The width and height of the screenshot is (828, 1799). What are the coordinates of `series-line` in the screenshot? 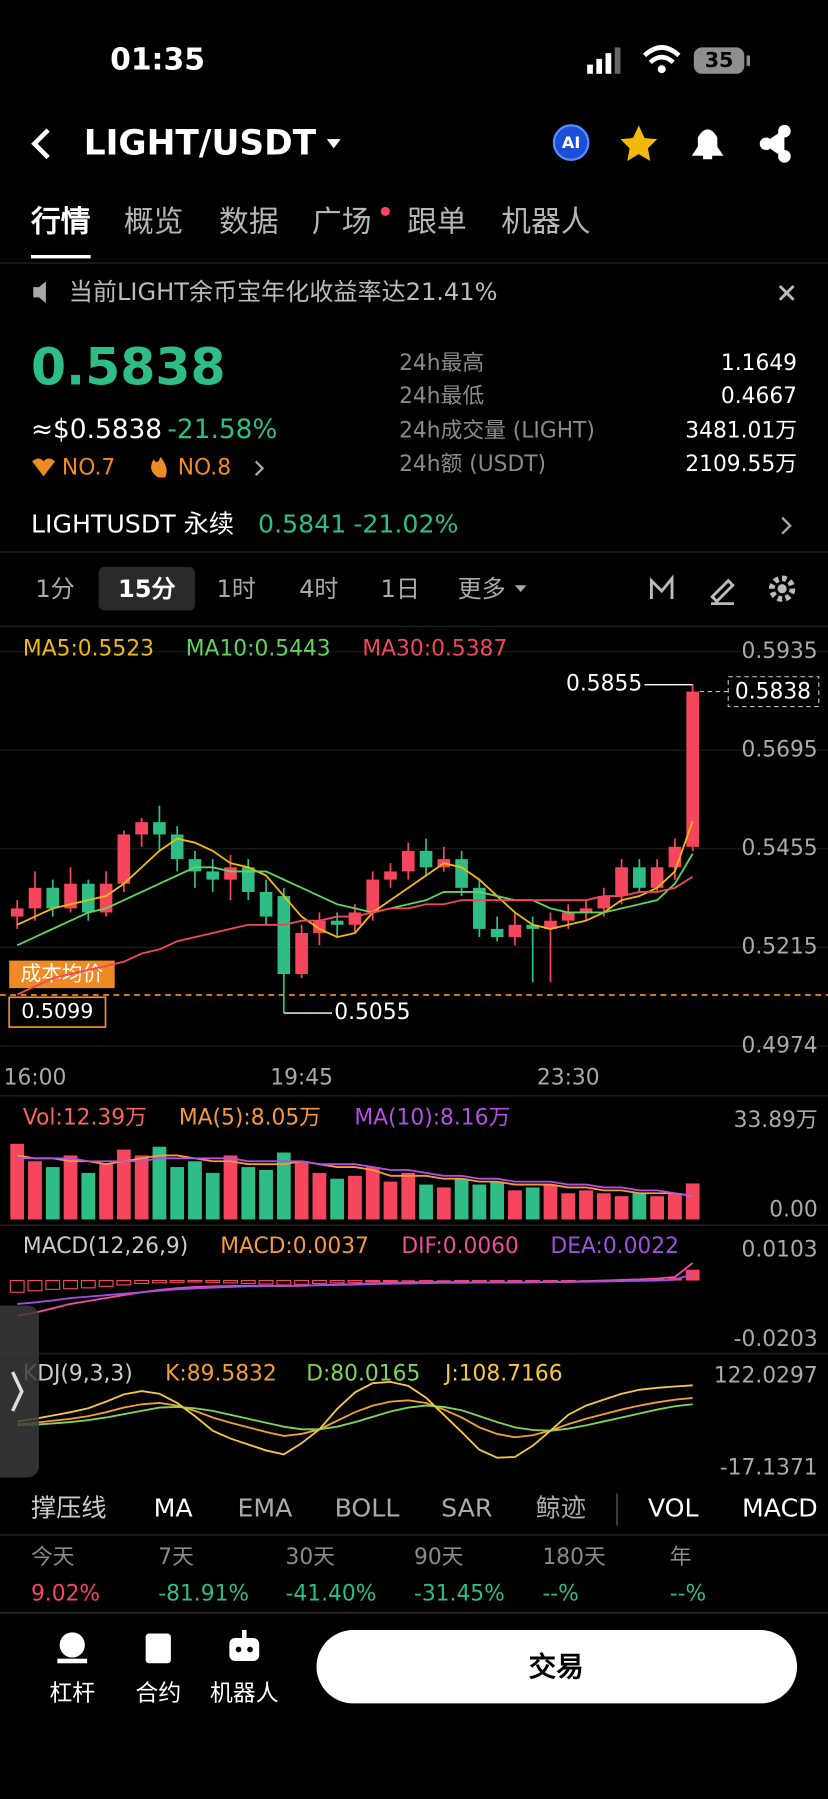 It's located at (355, 900).